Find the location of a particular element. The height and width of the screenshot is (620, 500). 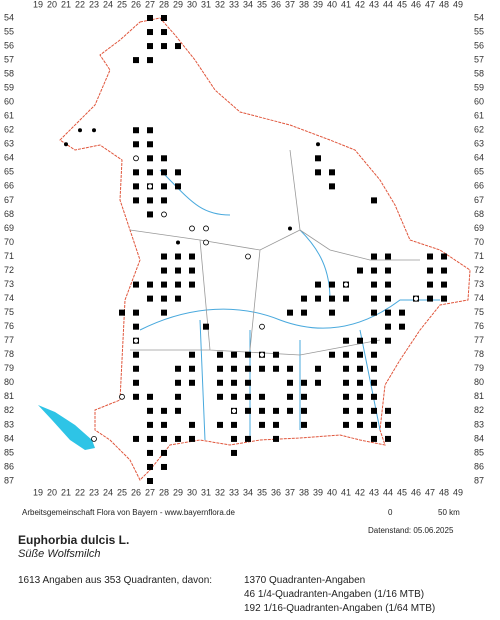

row-label: 58 is located at coordinates (9, 73).